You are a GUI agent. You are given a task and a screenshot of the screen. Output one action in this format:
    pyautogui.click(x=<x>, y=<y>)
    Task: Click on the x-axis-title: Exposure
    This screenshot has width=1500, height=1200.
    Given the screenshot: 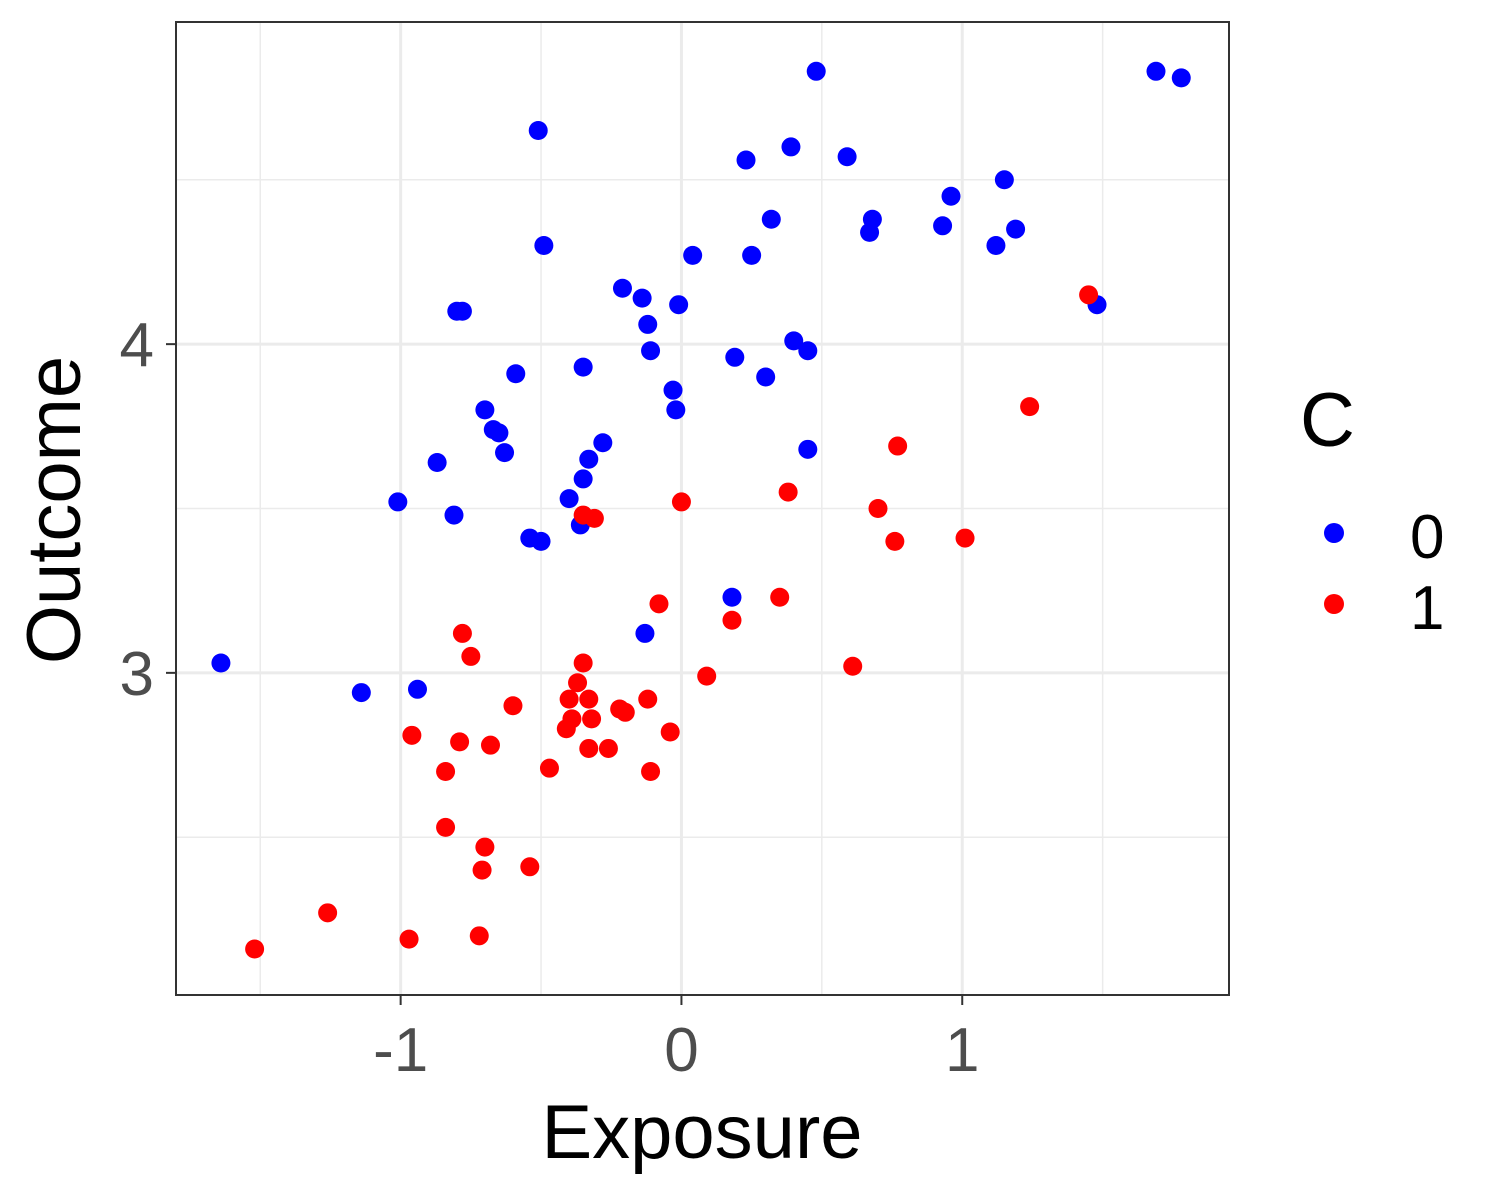 What is the action you would take?
    pyautogui.click(x=701, y=1132)
    